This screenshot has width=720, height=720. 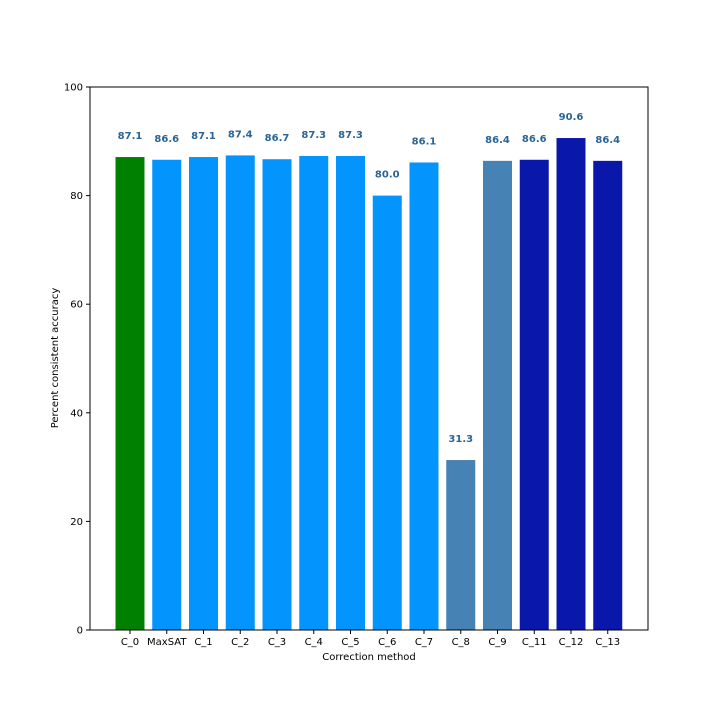 What do you see at coordinates (571, 117) in the screenshot?
I see `value-label: 90.6` at bounding box center [571, 117].